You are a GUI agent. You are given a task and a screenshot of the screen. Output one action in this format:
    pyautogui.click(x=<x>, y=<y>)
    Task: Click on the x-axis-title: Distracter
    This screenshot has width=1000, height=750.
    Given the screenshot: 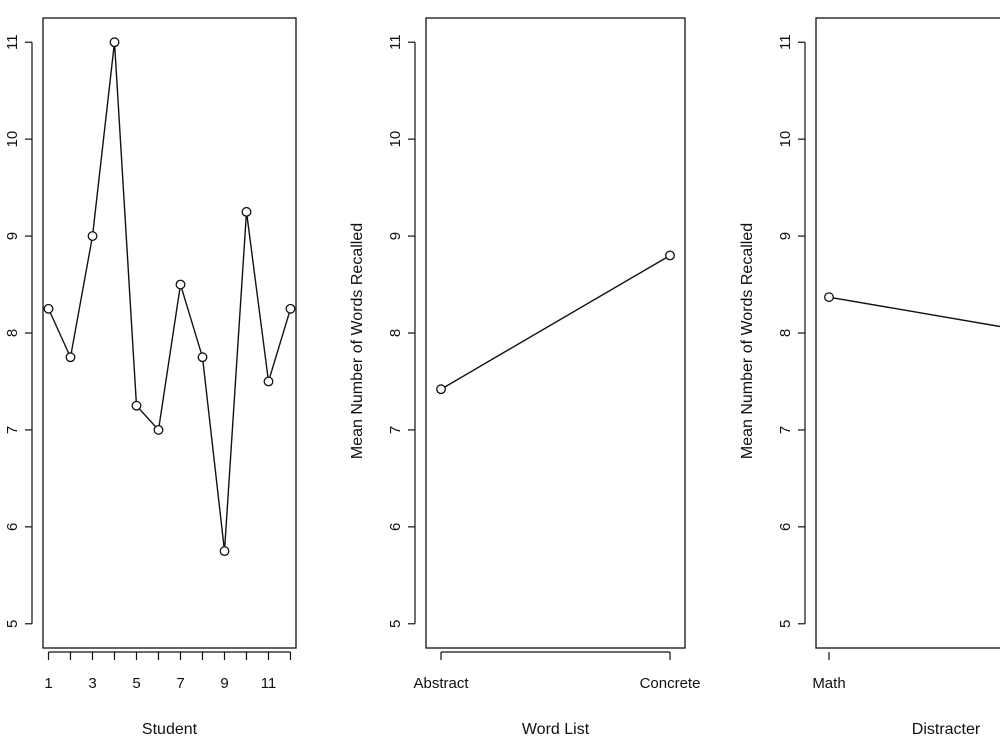 What is the action you would take?
    pyautogui.click(x=946, y=729)
    